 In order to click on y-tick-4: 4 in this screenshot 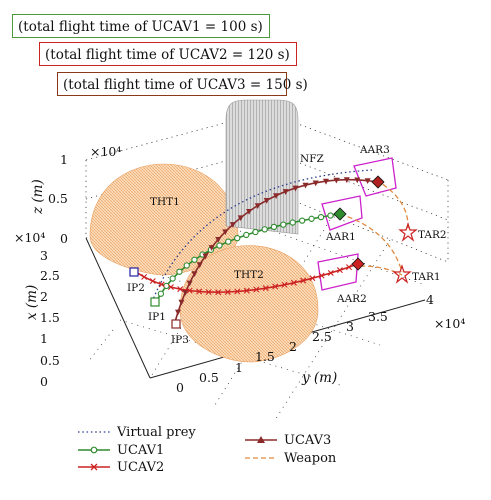, I will do `click(430, 299)`.